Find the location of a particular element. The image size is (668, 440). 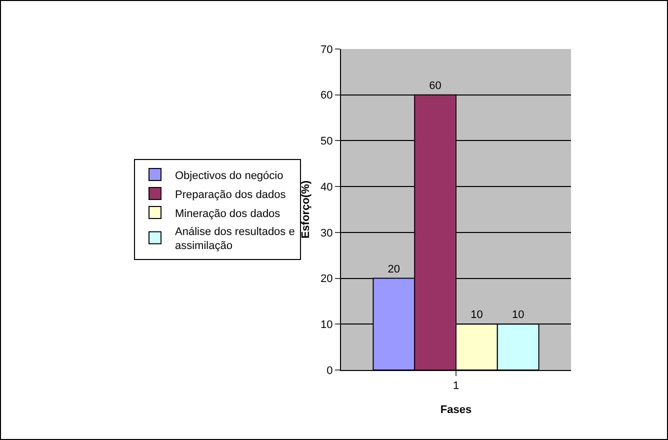

y-tick-label: 0 is located at coordinates (329, 370).